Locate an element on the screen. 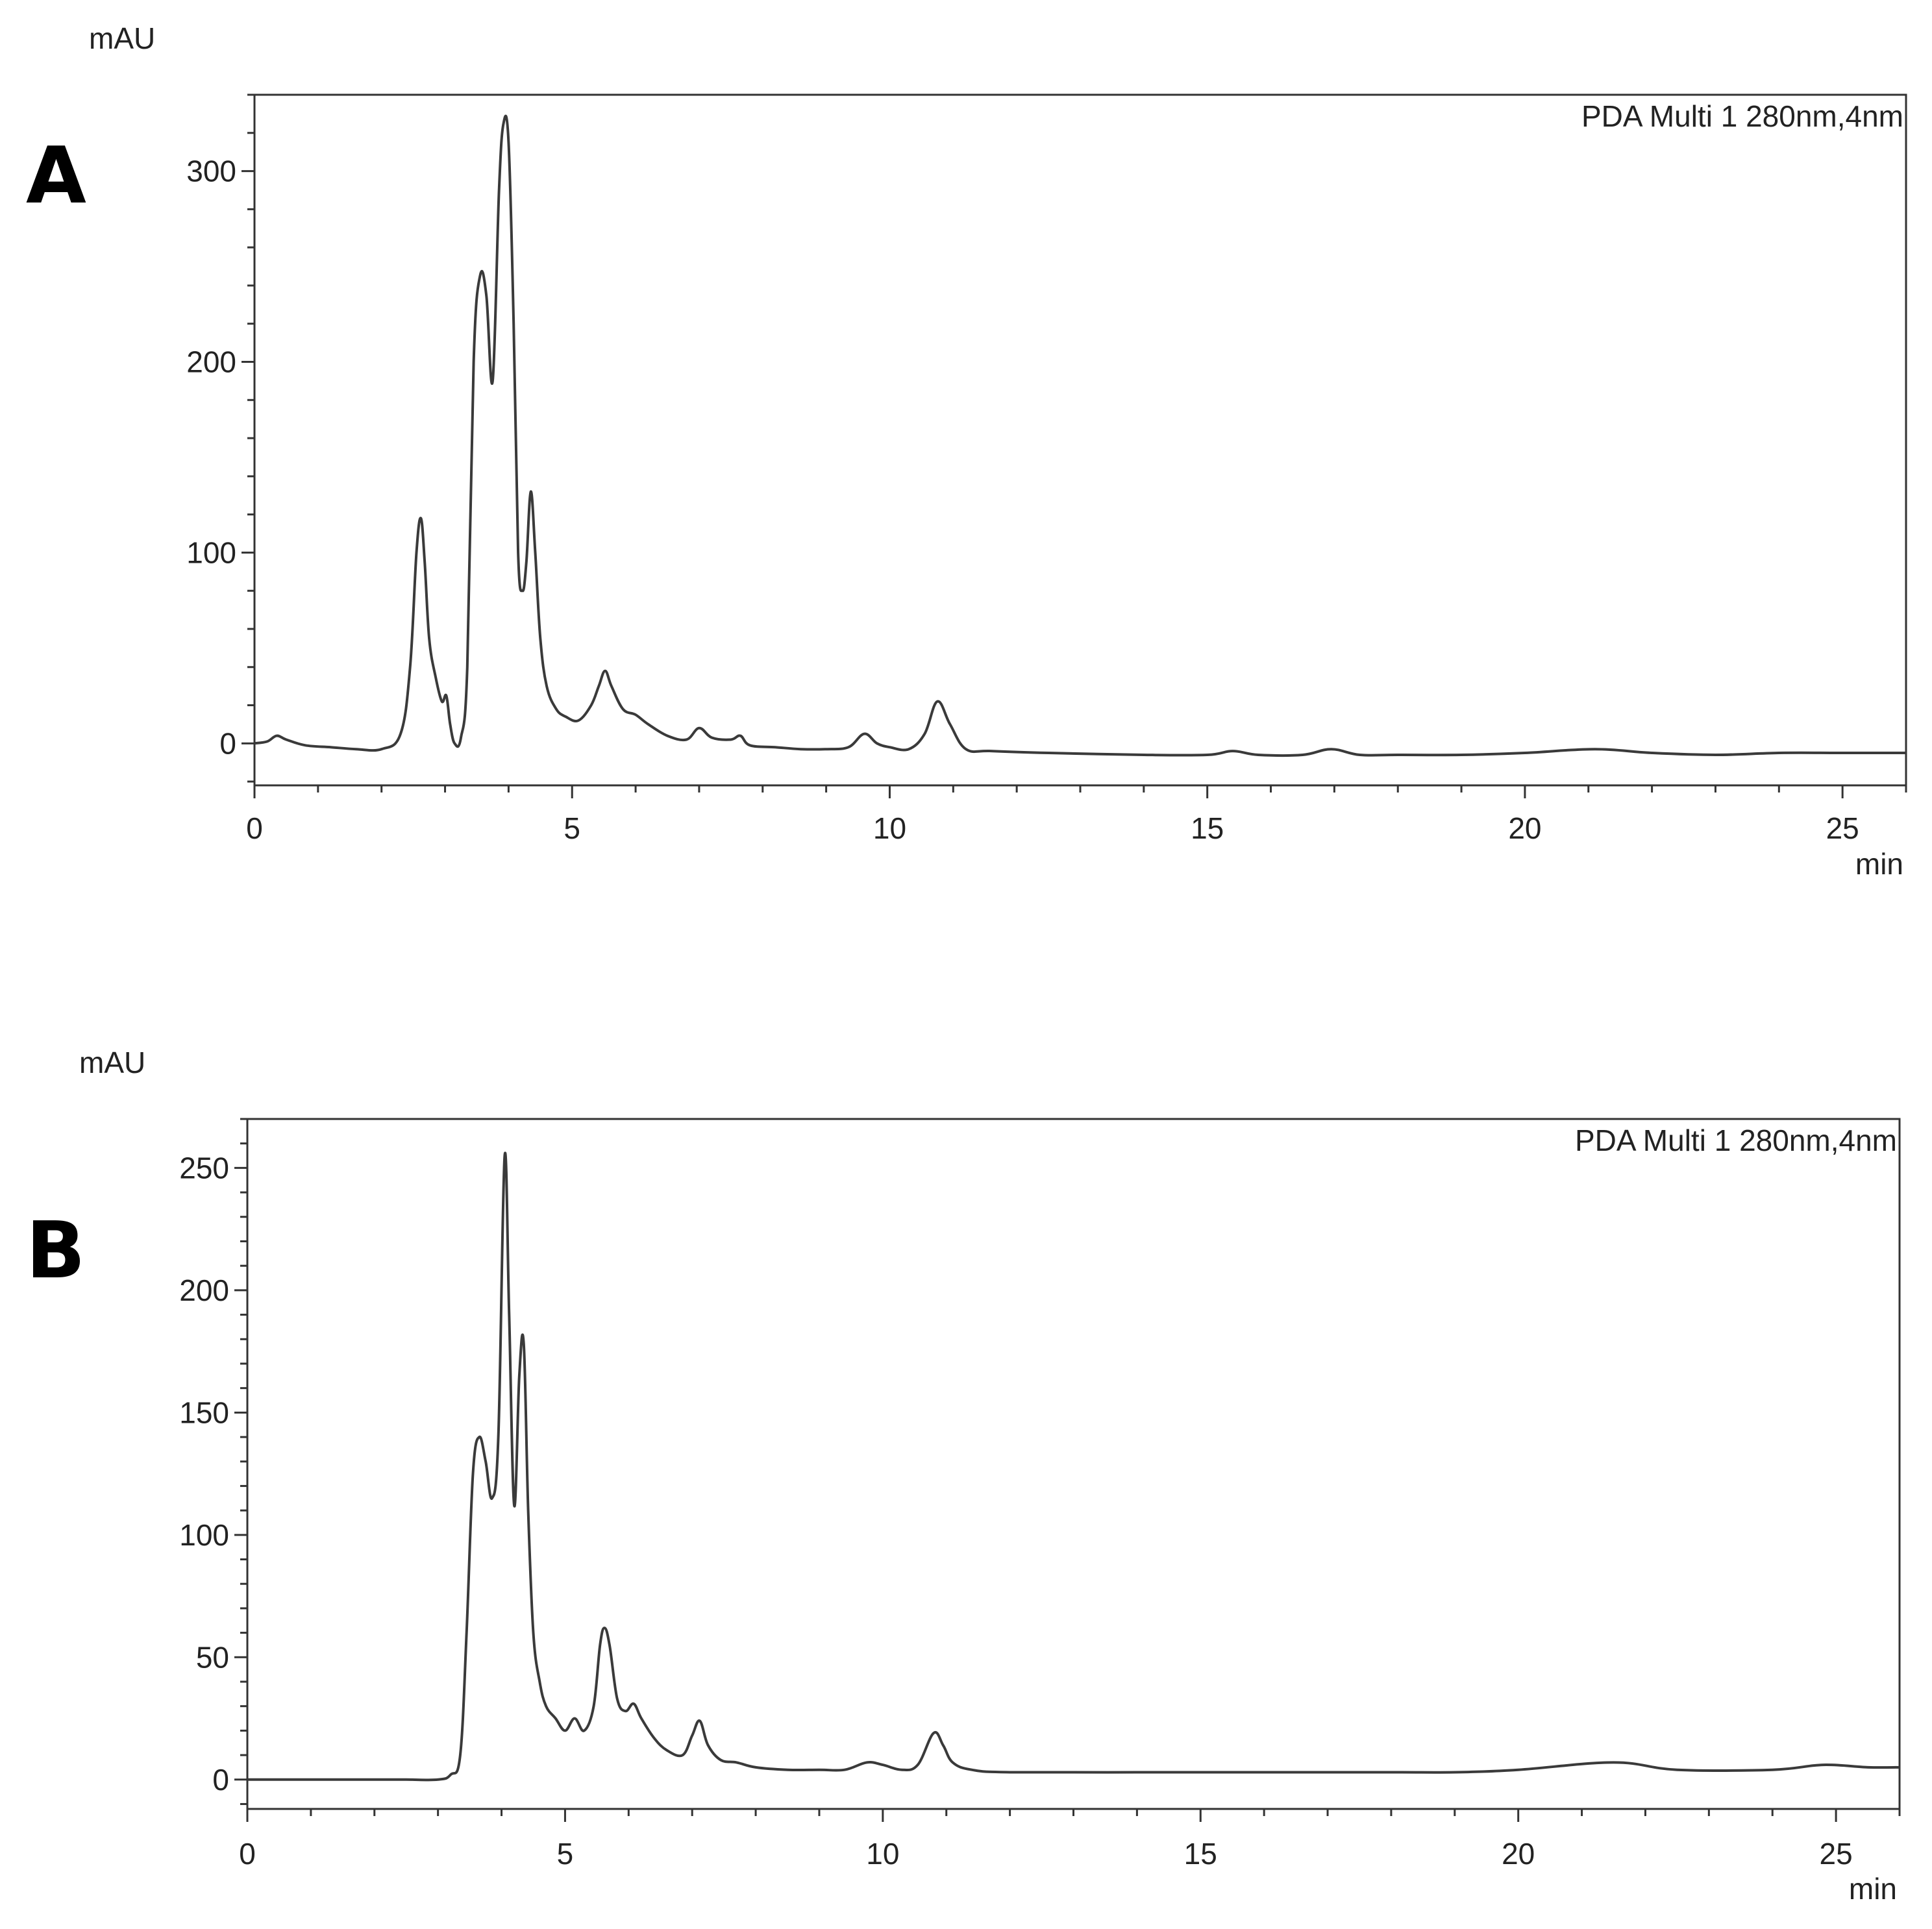 Image resolution: width=1932 pixels, height=1929 pixels. y-tick-label: 300 is located at coordinates (211, 171).